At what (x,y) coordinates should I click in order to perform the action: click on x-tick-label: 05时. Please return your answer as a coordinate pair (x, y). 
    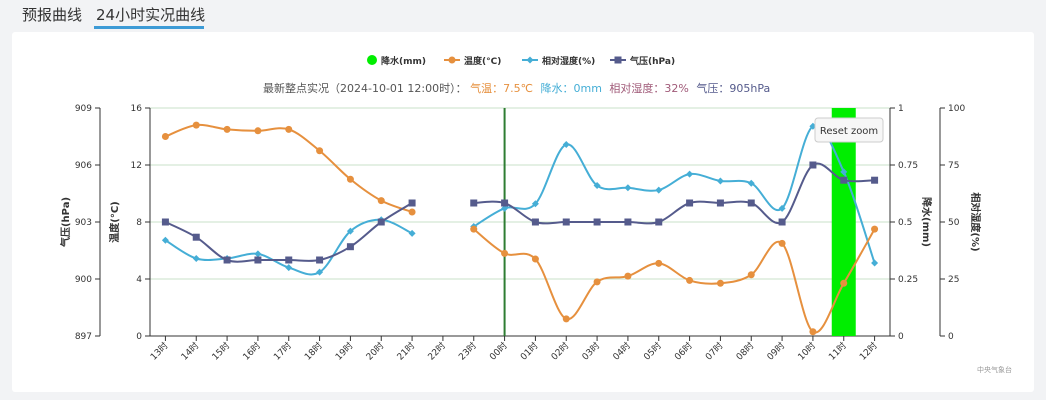
    Looking at the image, I should click on (652, 351).